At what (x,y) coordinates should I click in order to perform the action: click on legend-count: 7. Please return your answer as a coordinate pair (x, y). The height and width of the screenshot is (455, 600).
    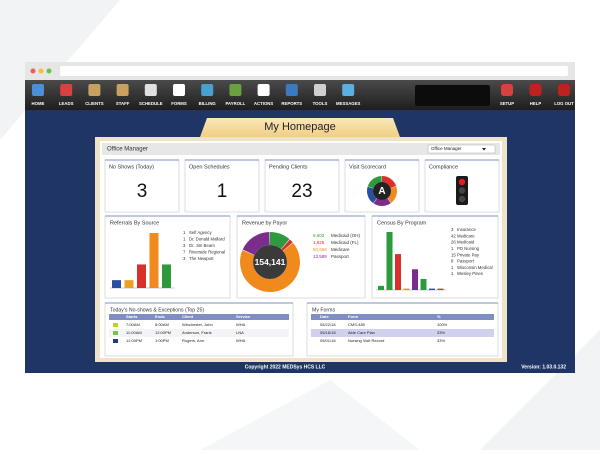
    Looking at the image, I should click on (184, 252).